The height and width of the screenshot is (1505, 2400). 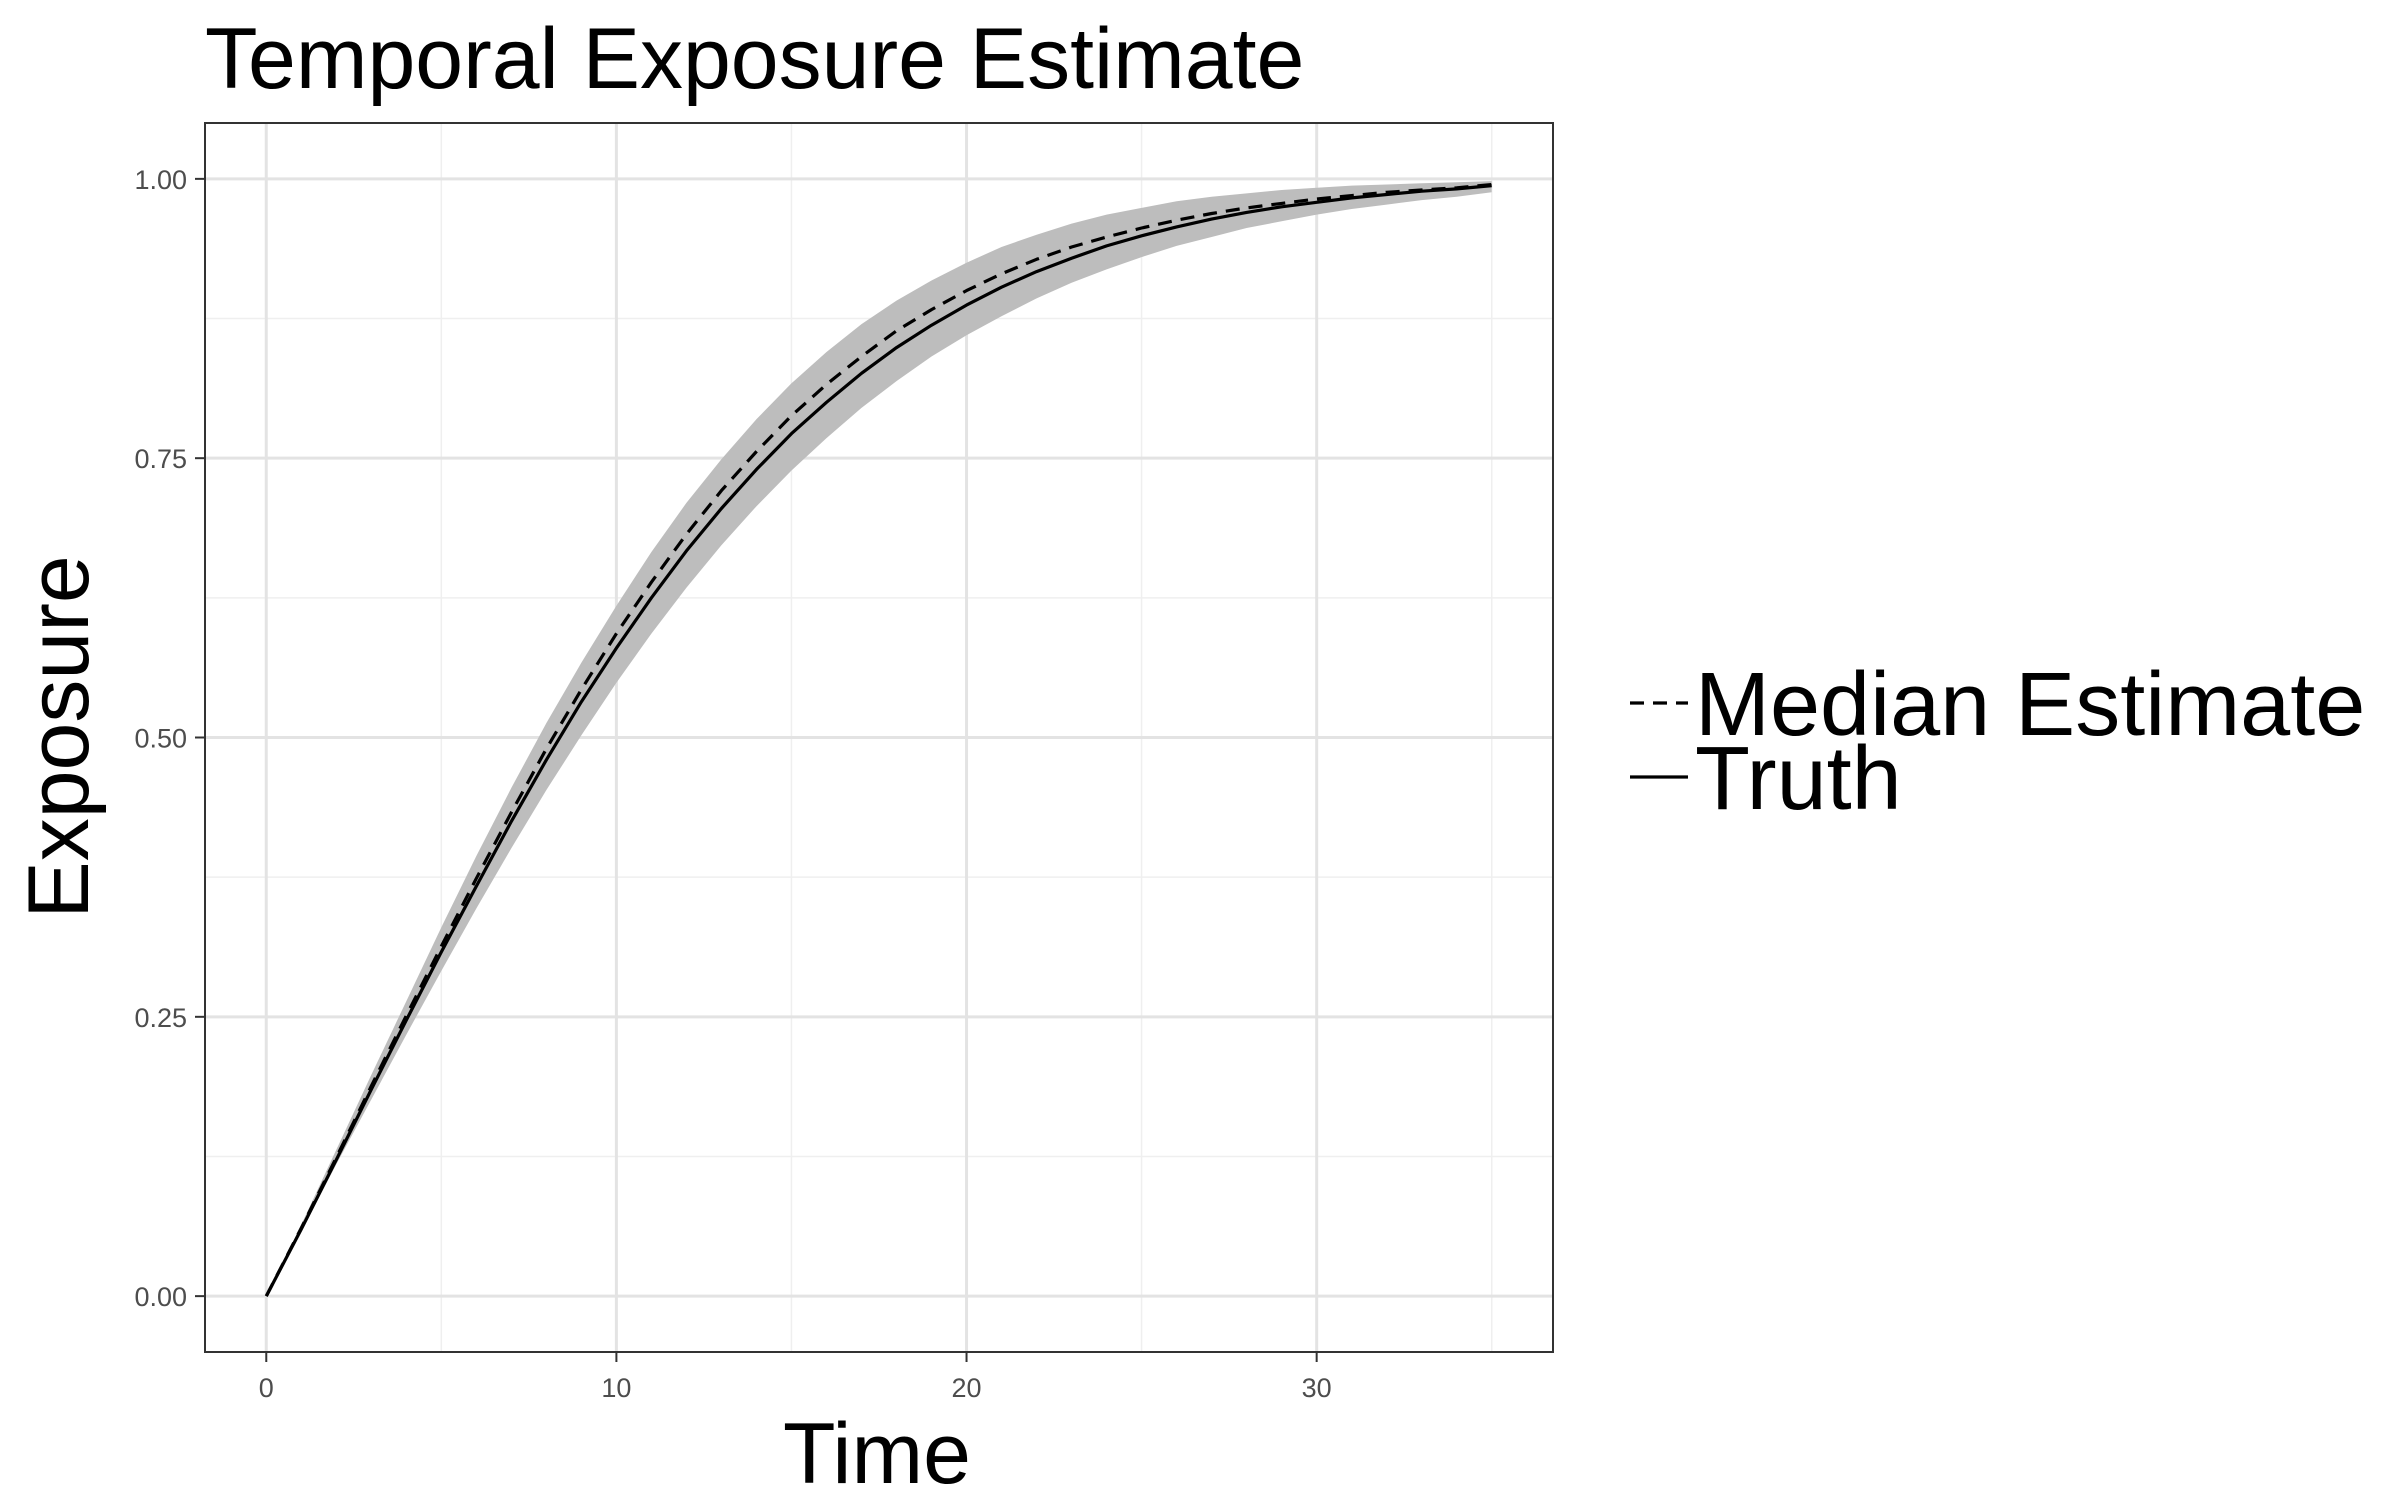 What do you see at coordinates (967, 1388) in the screenshot?
I see `x-tick-label: 20` at bounding box center [967, 1388].